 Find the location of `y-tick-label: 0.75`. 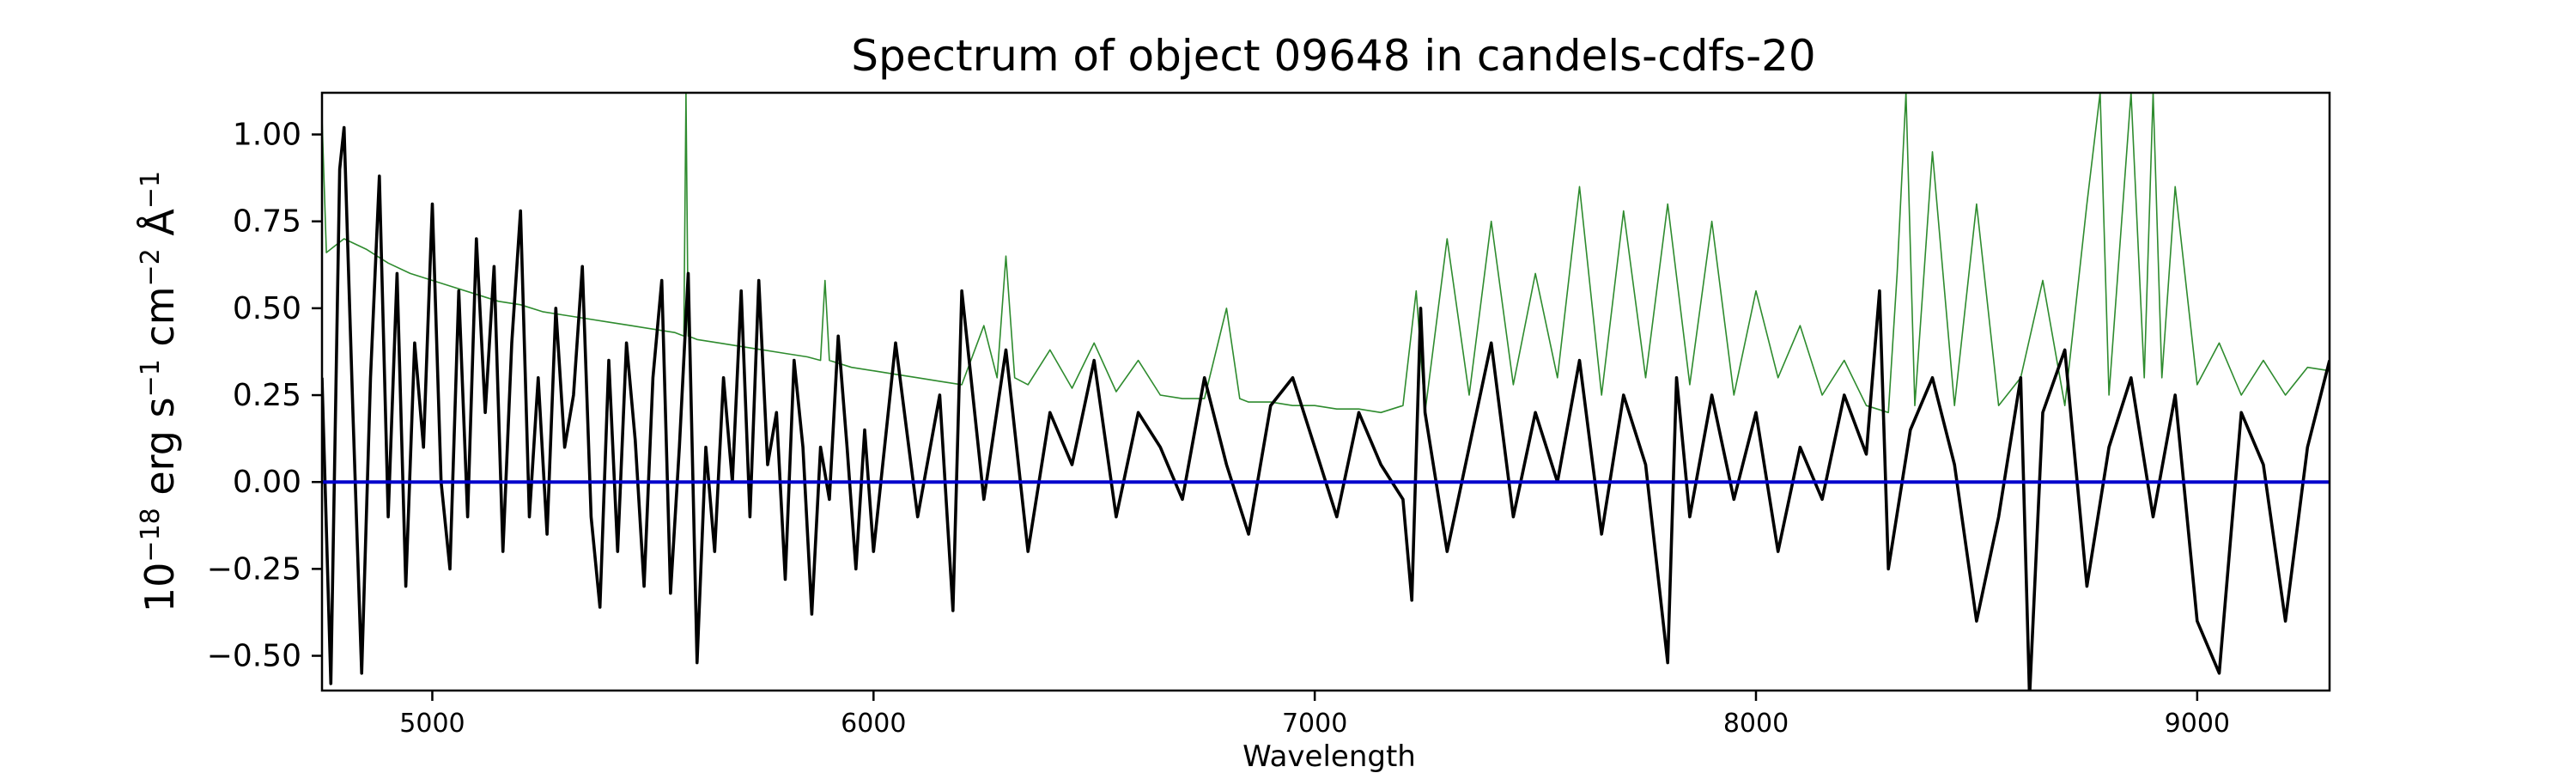

y-tick-label: 0.75 is located at coordinates (267, 222).